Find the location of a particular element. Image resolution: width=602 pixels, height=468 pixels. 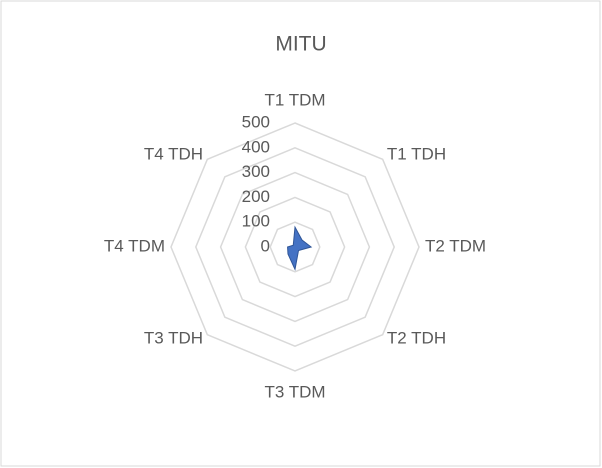

category-label: T3 TDH is located at coordinates (173, 337).